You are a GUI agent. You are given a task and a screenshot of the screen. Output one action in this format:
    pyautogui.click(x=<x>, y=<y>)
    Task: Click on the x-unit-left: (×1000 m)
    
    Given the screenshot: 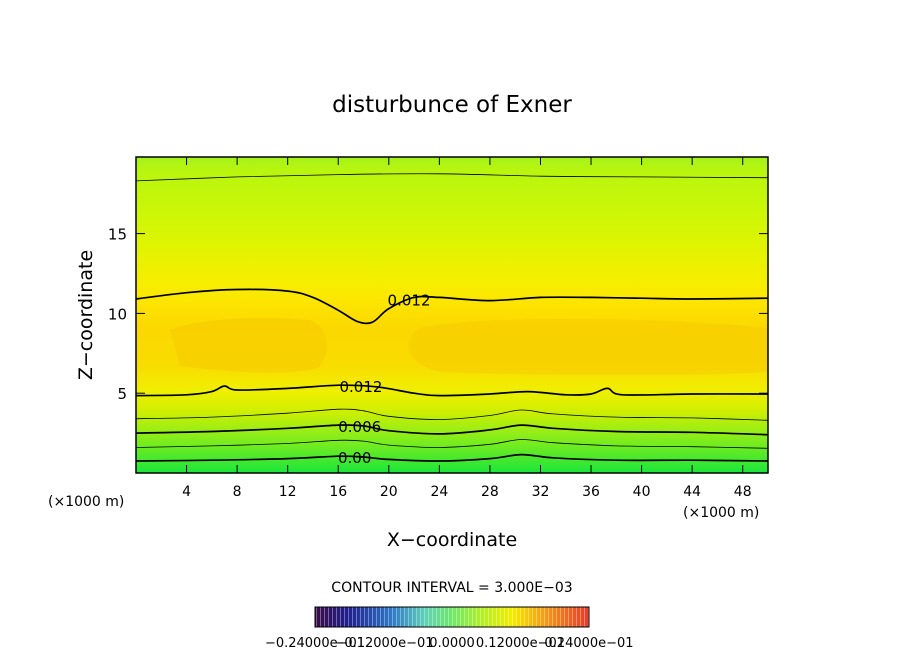 What is the action you would take?
    pyautogui.click(x=86, y=502)
    